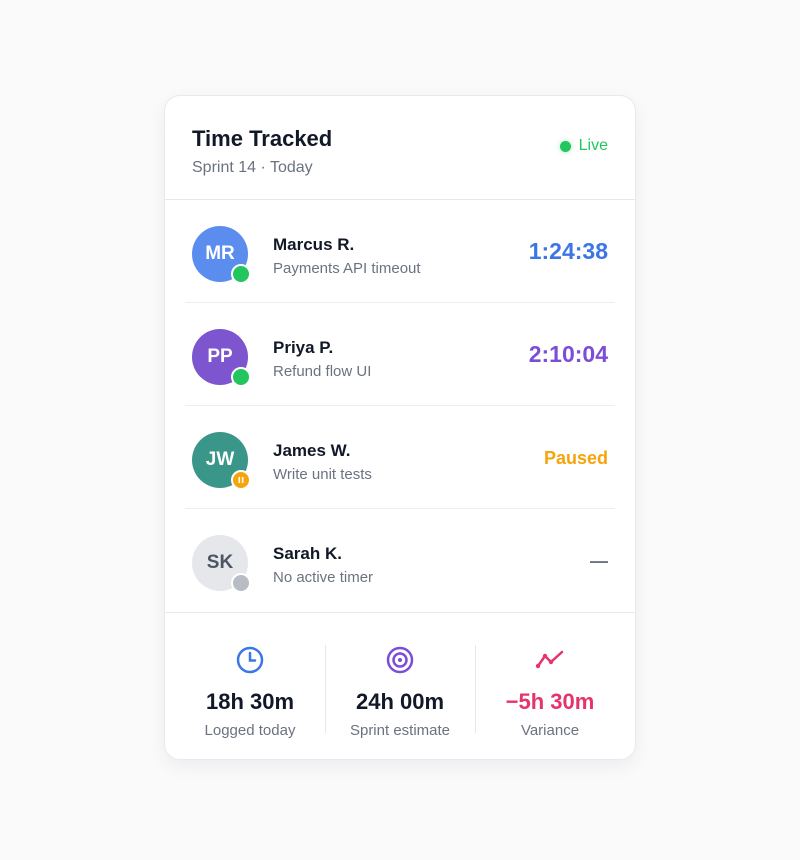  I want to click on avatar-initials: PP, so click(220, 356).